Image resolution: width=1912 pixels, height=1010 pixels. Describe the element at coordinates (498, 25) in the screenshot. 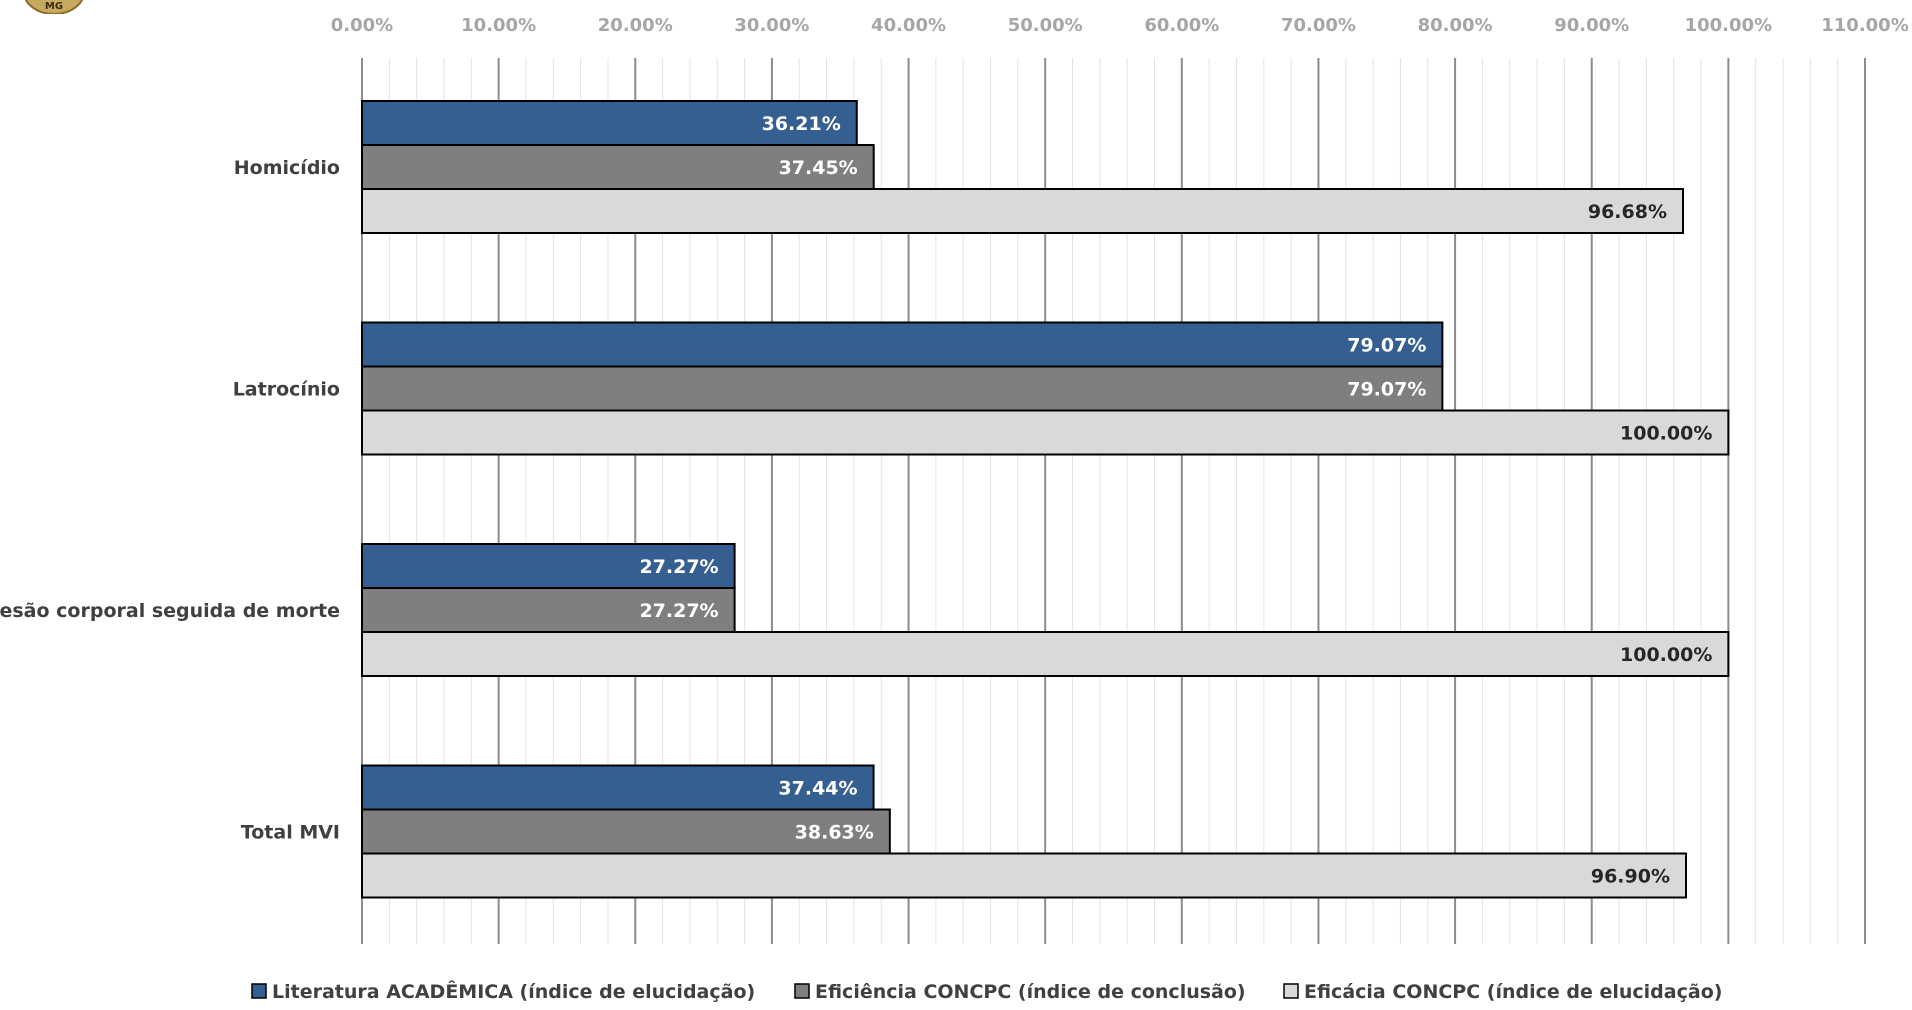

I see `x-tick-label: 10.00%` at that location.